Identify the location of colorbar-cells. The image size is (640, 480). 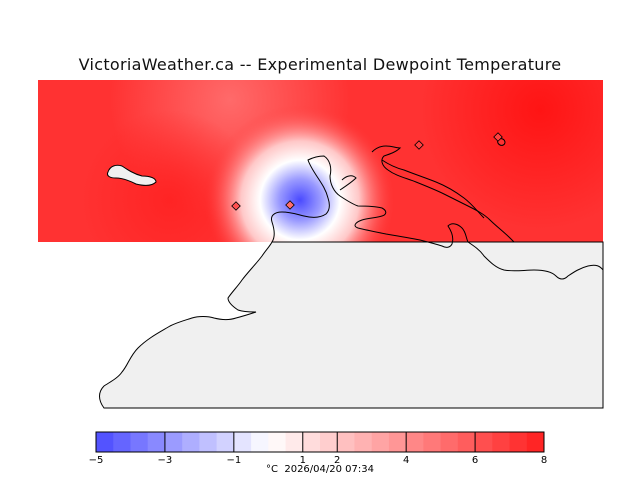
(320, 442).